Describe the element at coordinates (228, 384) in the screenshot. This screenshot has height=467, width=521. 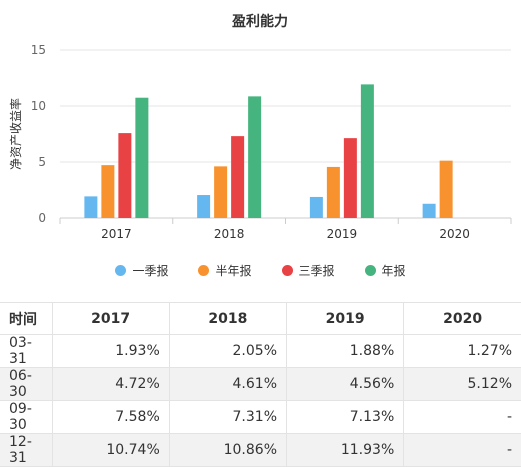
I see `table-cell: 4.61%` at that location.